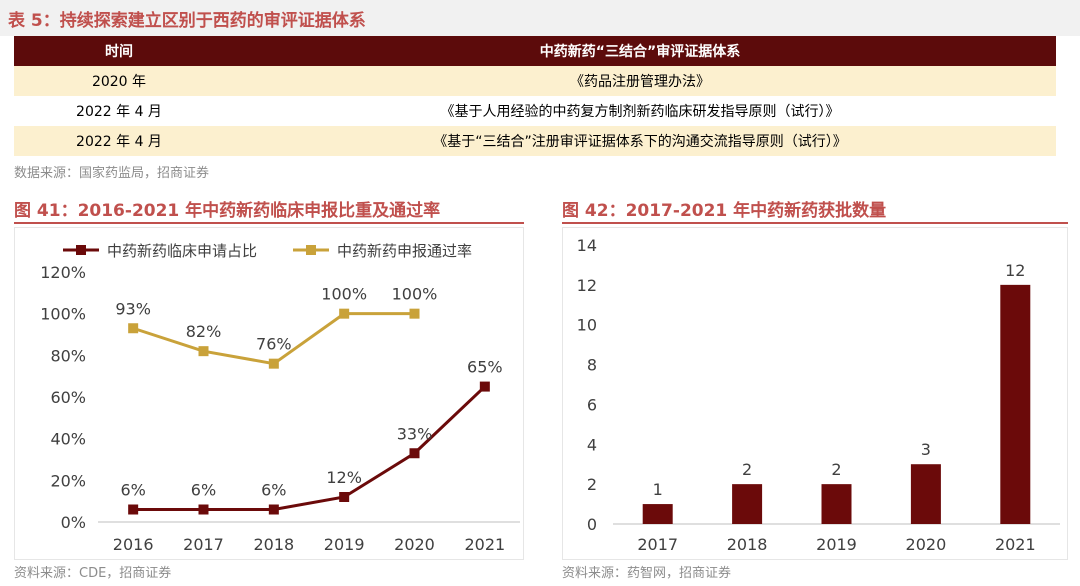 This screenshot has width=1080, height=586. Describe the element at coordinates (926, 449) in the screenshot. I see `data-label: 3` at that location.